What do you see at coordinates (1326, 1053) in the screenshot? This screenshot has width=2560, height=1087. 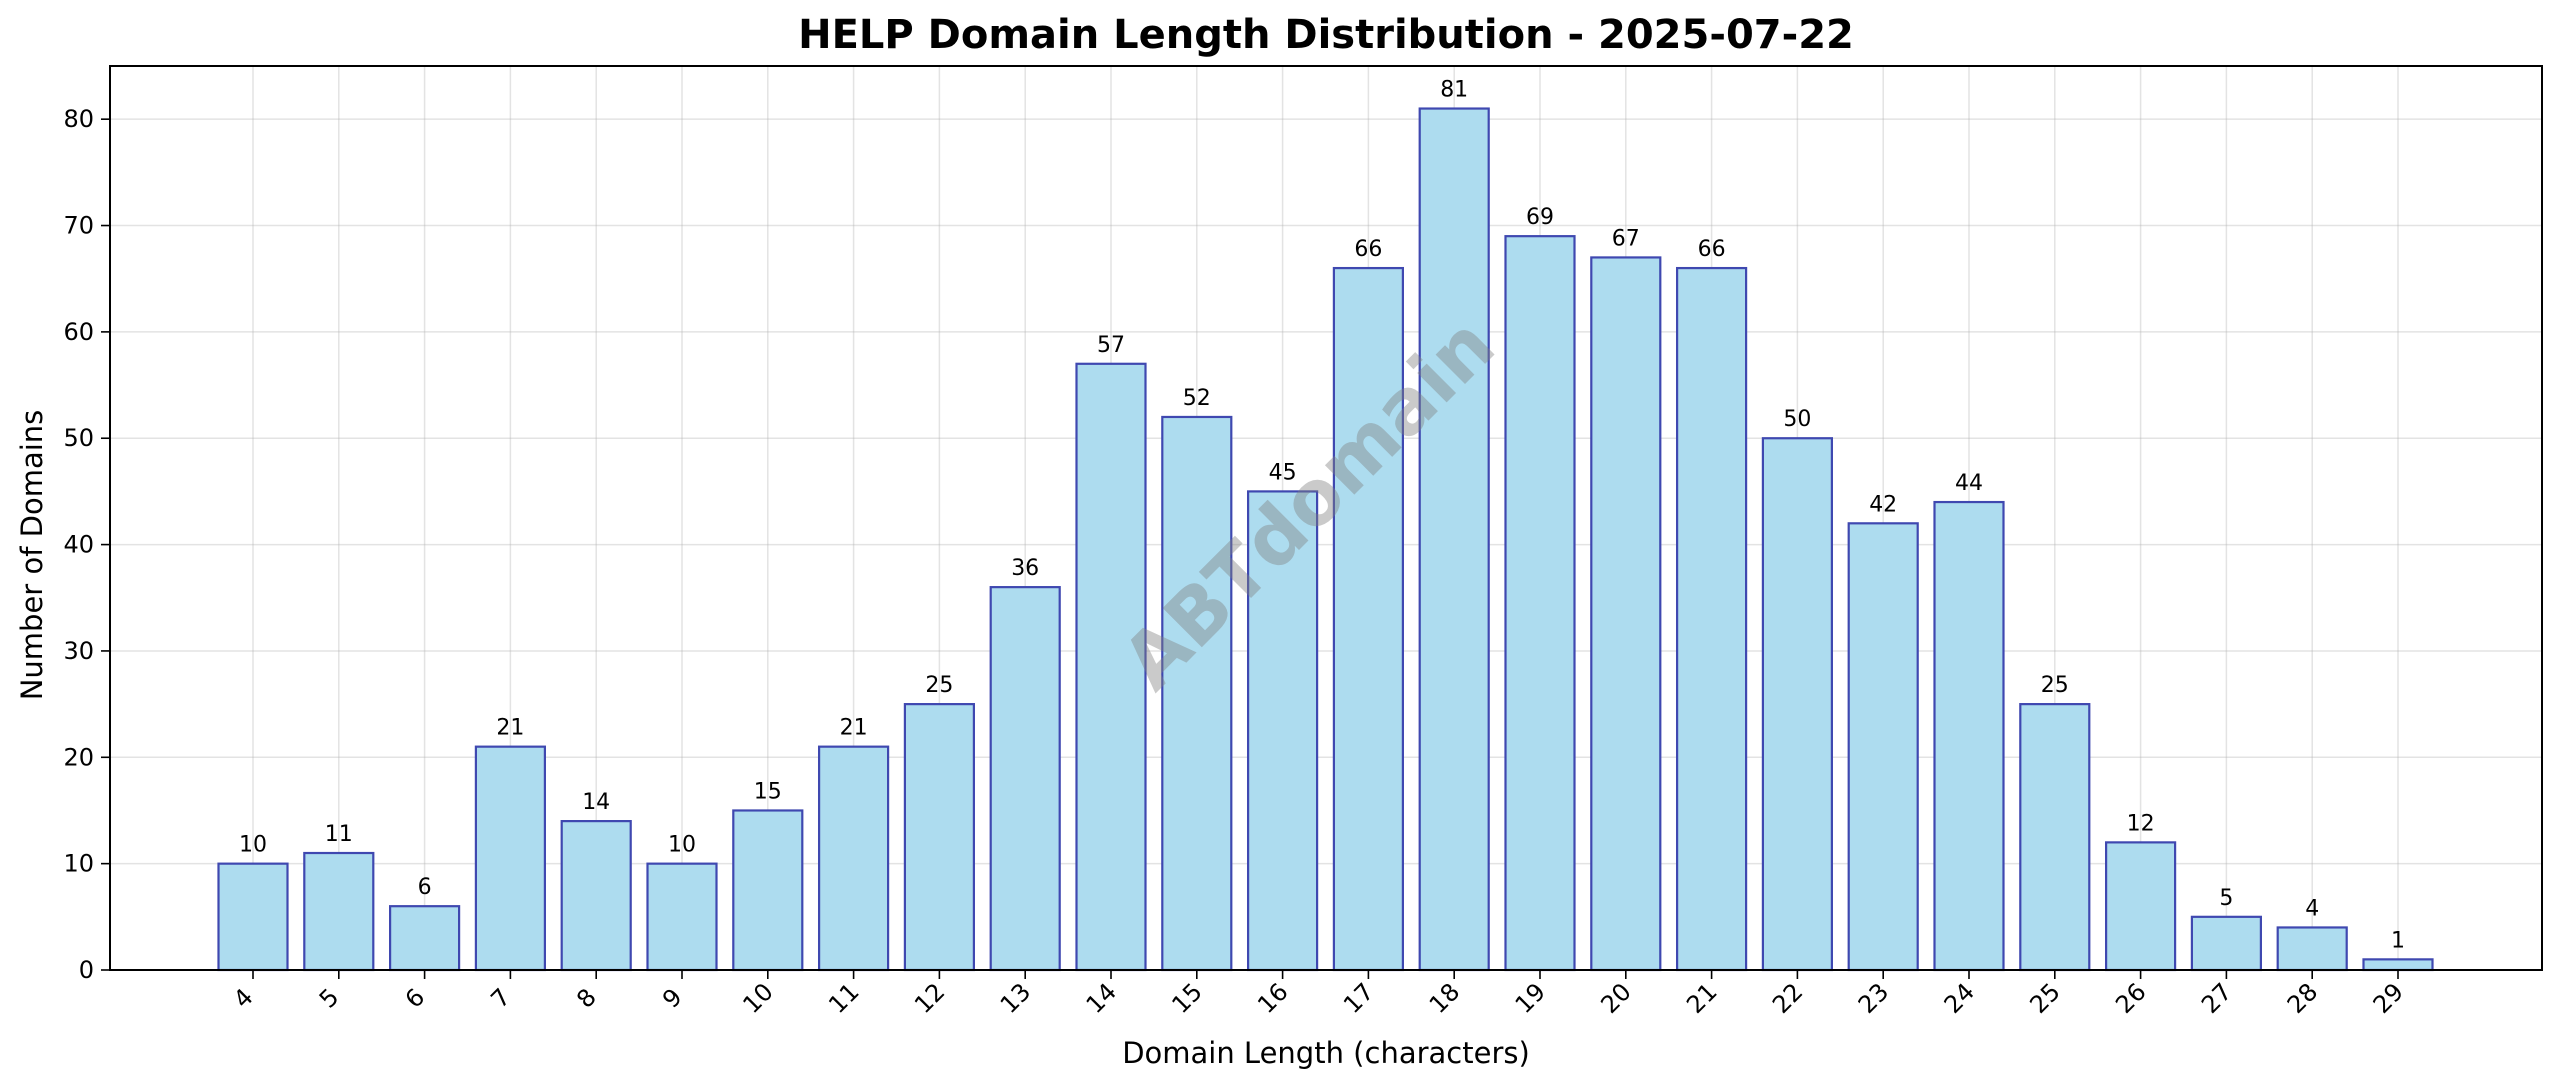 I see `x-axis-label: Domain Length (characters)` at bounding box center [1326, 1053].